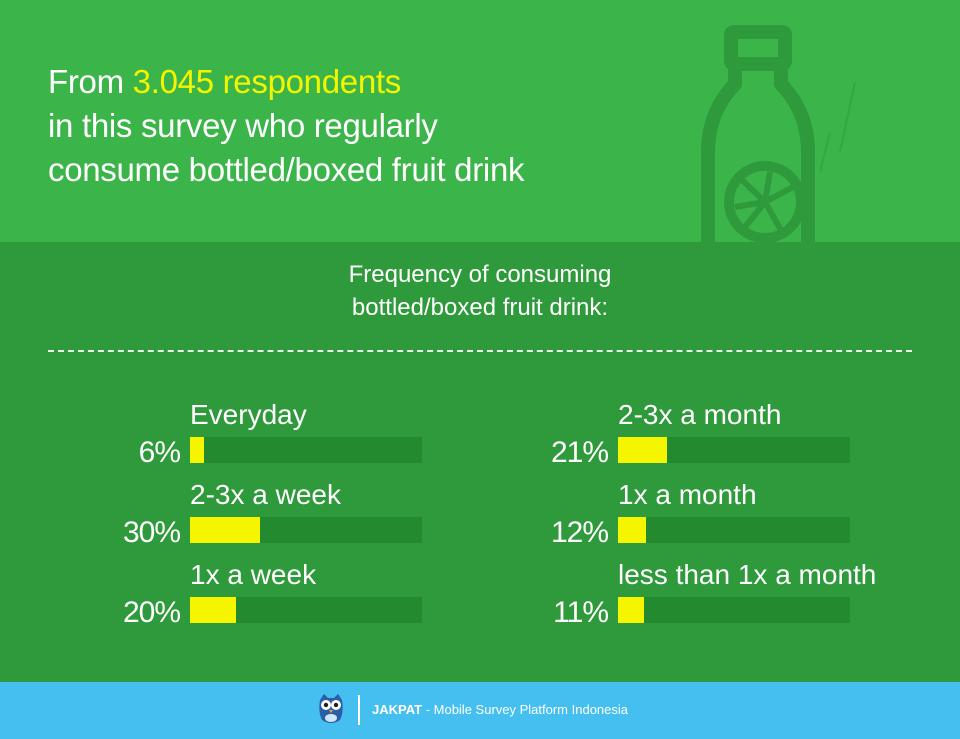  I want to click on category-label: less than 1x a month, so click(747, 574).